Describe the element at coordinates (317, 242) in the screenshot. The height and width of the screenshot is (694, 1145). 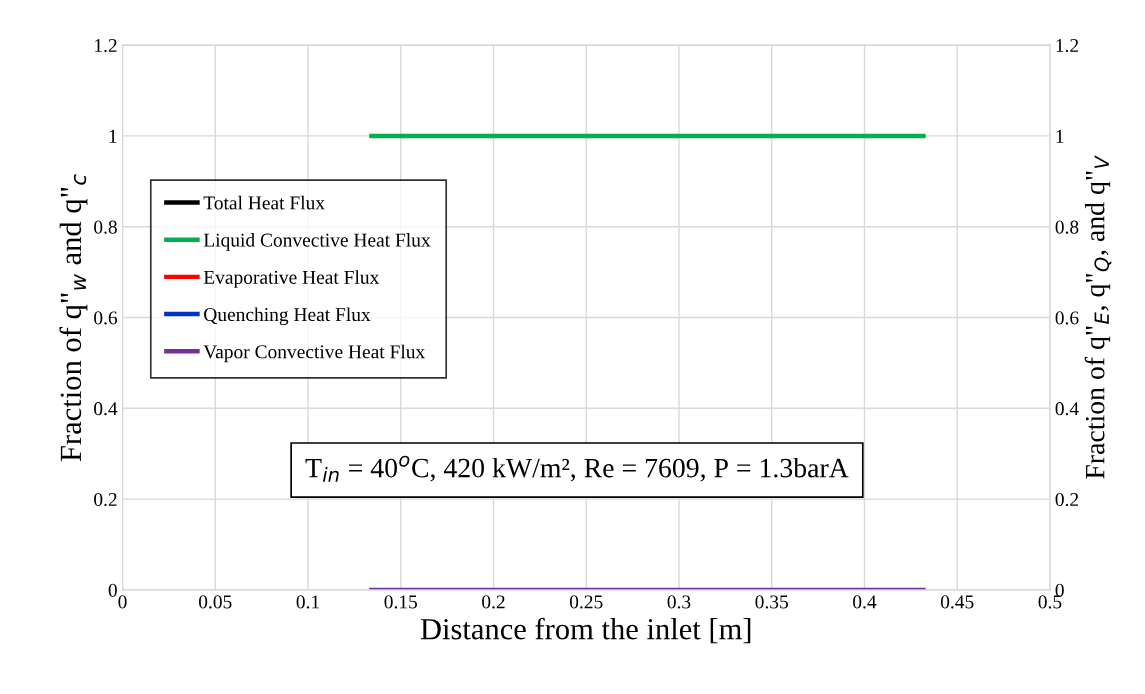
I see `legend-label: Liquid Convective Heat Flux` at that location.